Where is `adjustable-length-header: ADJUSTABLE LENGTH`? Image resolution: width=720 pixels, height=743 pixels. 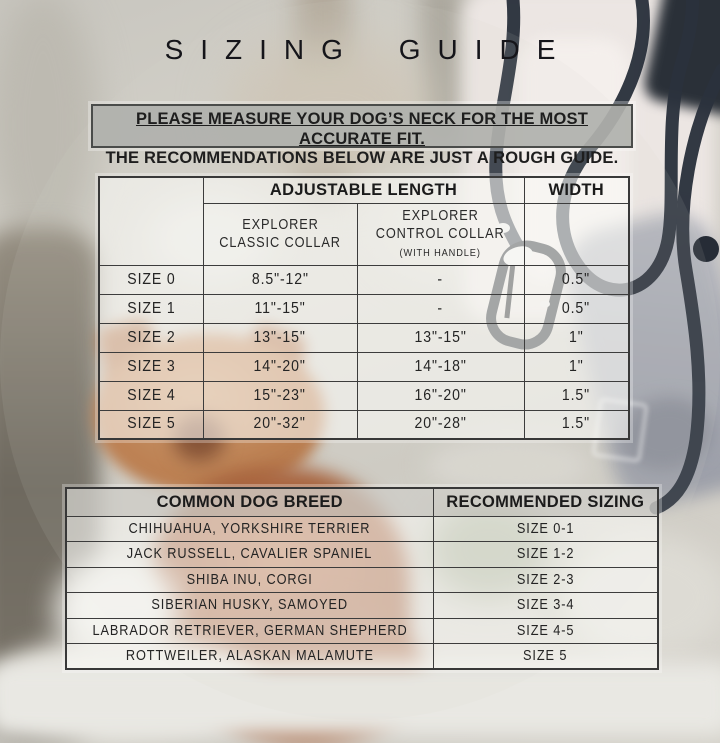
adjustable-length-header: ADJUSTABLE LENGTH is located at coordinates (363, 190).